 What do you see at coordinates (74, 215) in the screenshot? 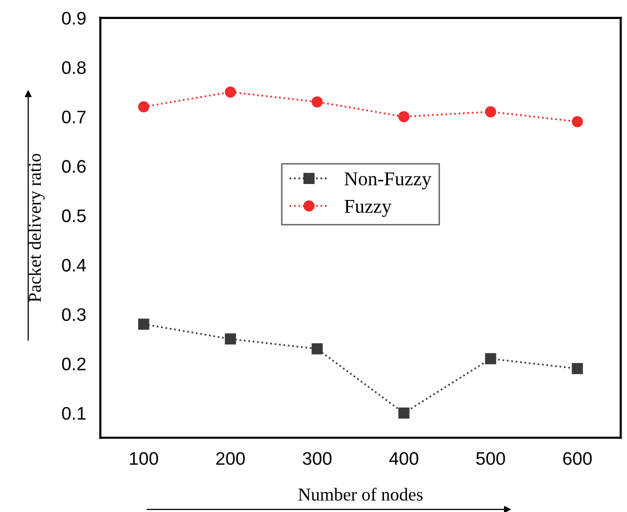
I see `y-tick-label: 0.5` at bounding box center [74, 215].